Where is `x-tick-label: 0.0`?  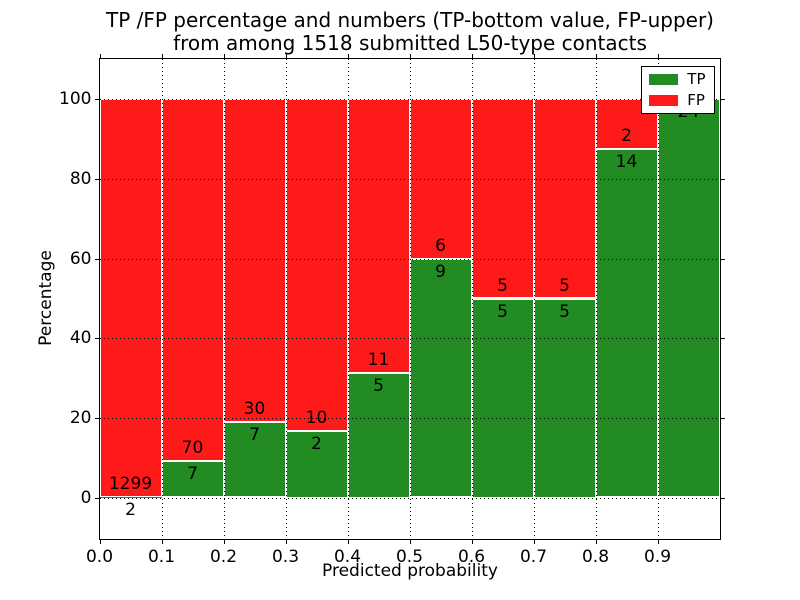 x-tick-label: 0.0 is located at coordinates (99, 556).